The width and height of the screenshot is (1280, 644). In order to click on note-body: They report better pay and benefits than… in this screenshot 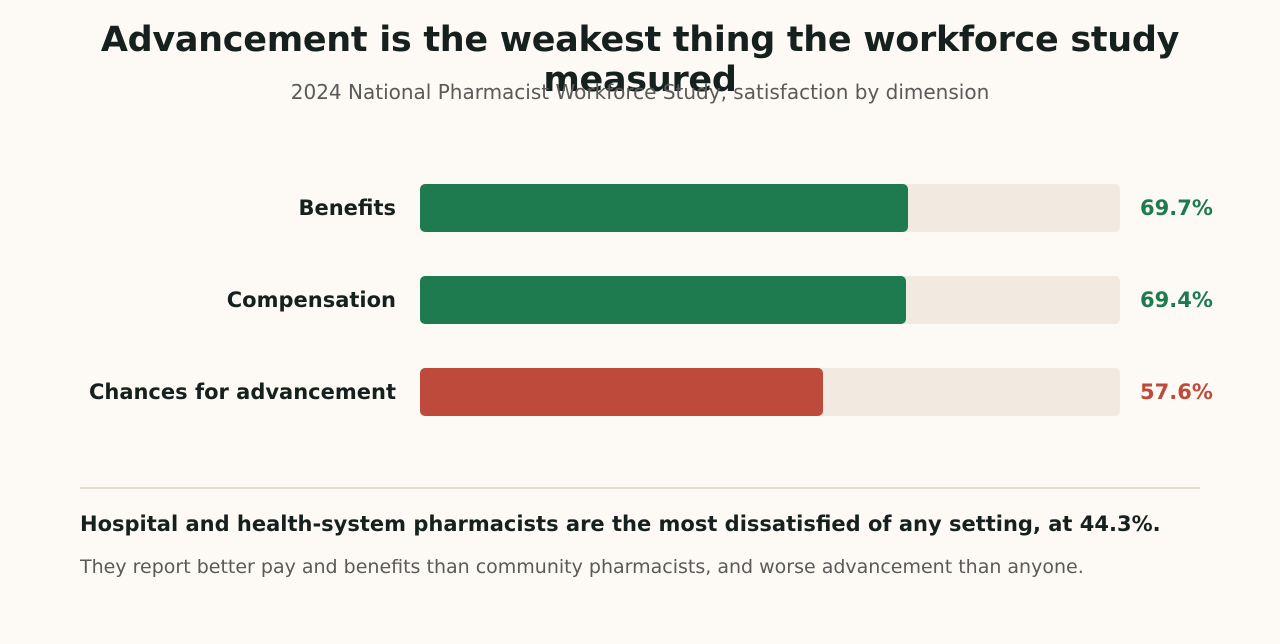, I will do `click(582, 567)`.